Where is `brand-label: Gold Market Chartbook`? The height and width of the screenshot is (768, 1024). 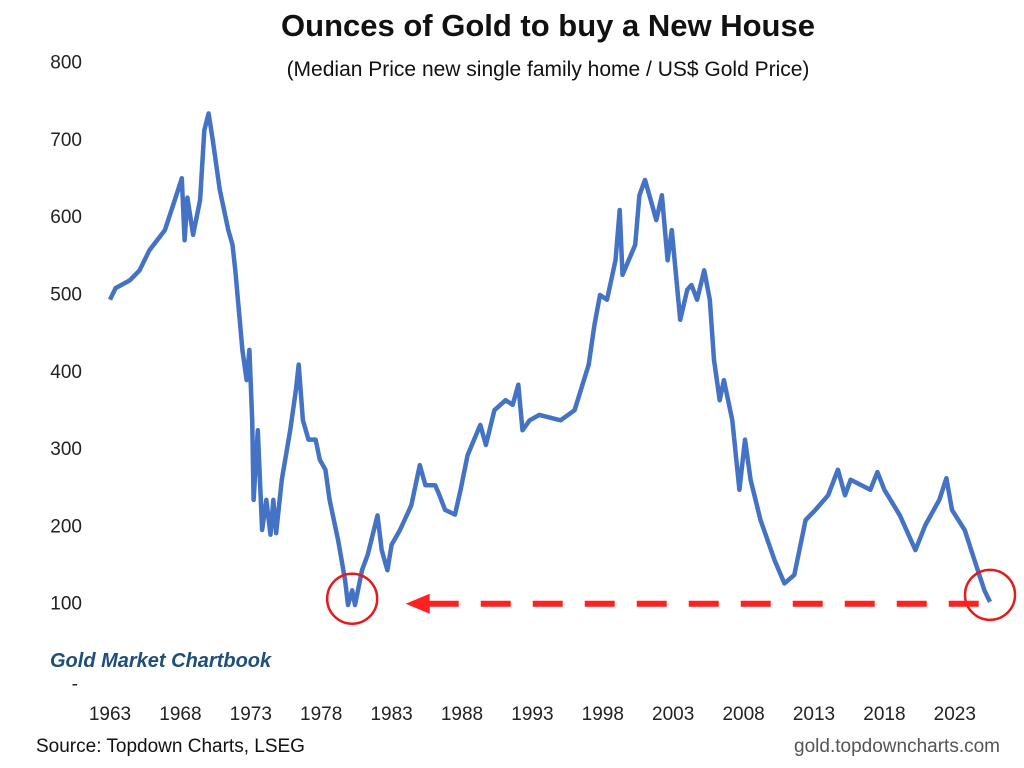
brand-label: Gold Market Chartbook is located at coordinates (161, 661).